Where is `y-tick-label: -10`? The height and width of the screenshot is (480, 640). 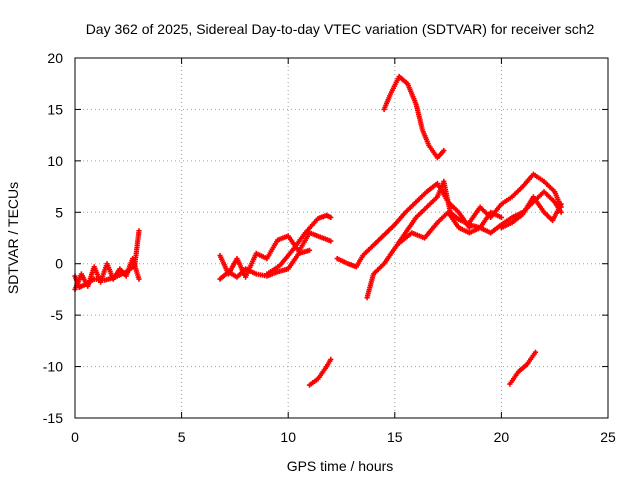 y-tick-label: -10 is located at coordinates (53, 367).